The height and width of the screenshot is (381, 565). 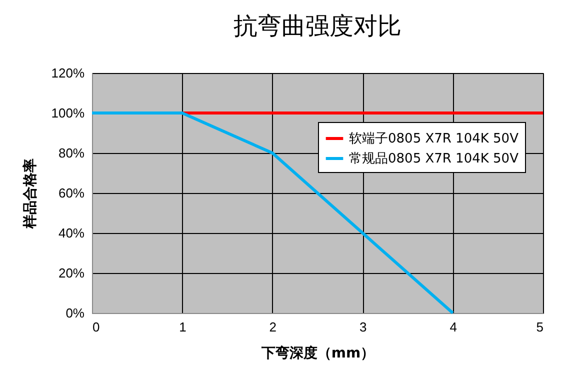 I want to click on legend-label: 软端子0805 X7R 104K 50V, so click(x=434, y=139).